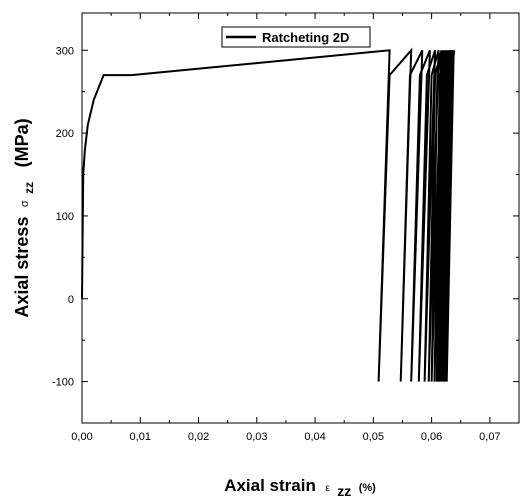 The width and height of the screenshot is (526, 501). Describe the element at coordinates (256, 437) in the screenshot. I see `x-tick-label: 0,03` at that location.